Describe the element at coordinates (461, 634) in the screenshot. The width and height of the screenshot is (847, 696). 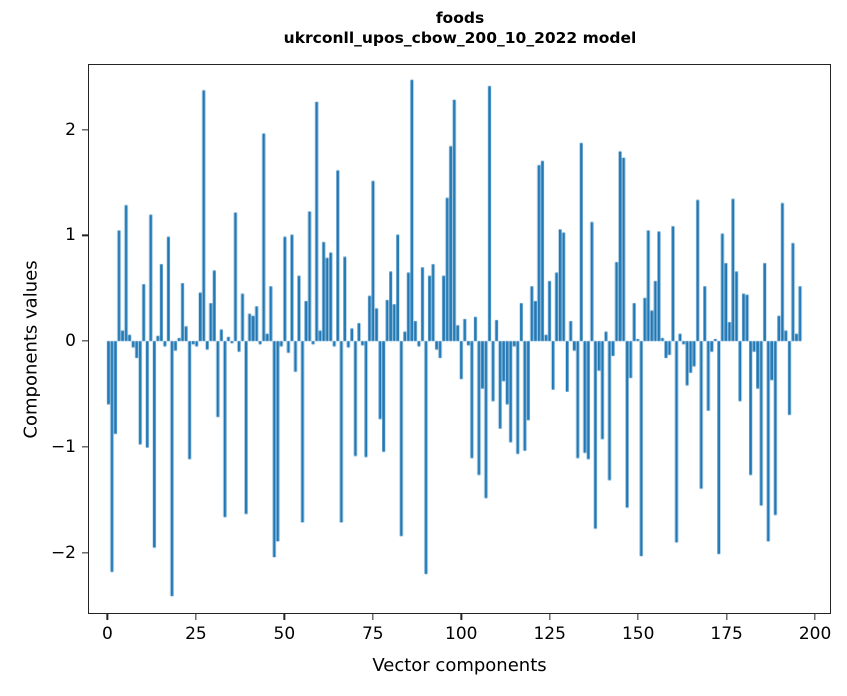
I see `x-tick-label: 100` at that location.